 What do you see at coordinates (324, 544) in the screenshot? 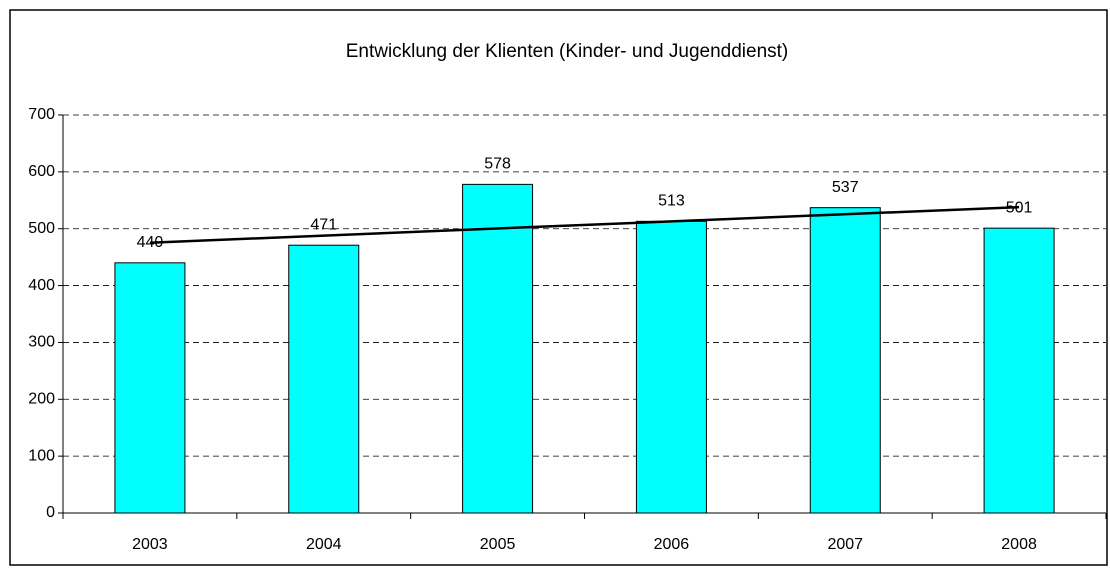
I see `x-tick-label: 2004` at bounding box center [324, 544].